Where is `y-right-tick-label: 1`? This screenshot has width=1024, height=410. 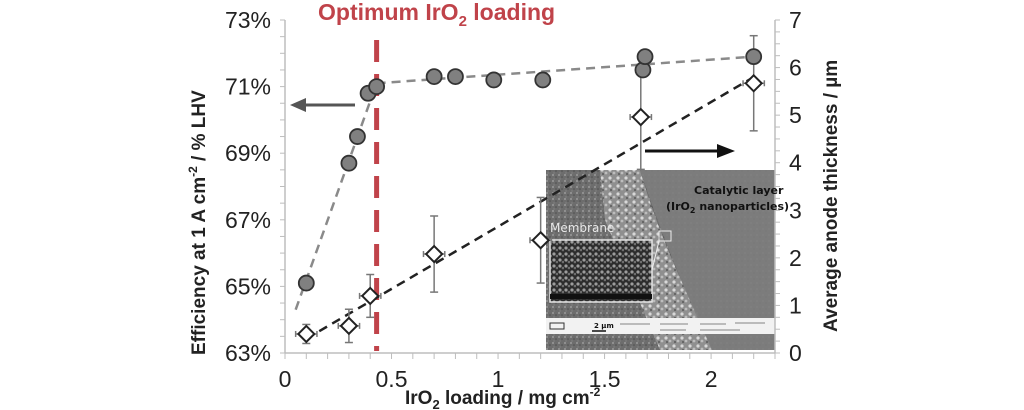
y-right-tick-label: 1 is located at coordinates (795, 305).